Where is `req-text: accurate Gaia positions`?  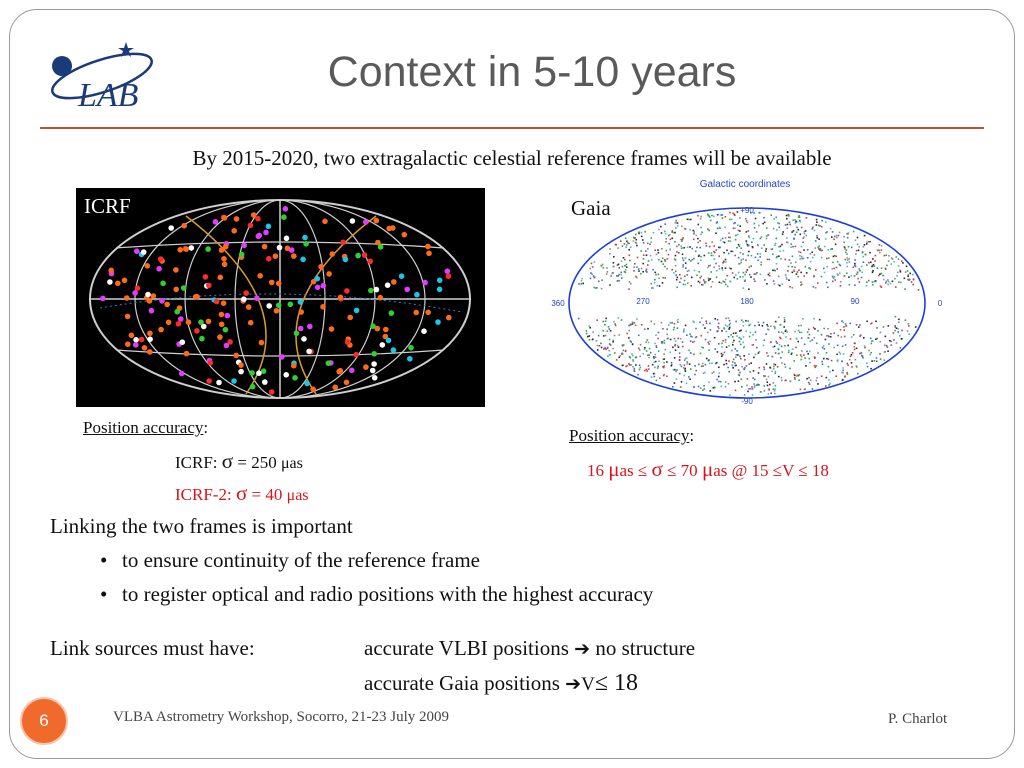
req-text: accurate Gaia positions is located at coordinates (465, 683).